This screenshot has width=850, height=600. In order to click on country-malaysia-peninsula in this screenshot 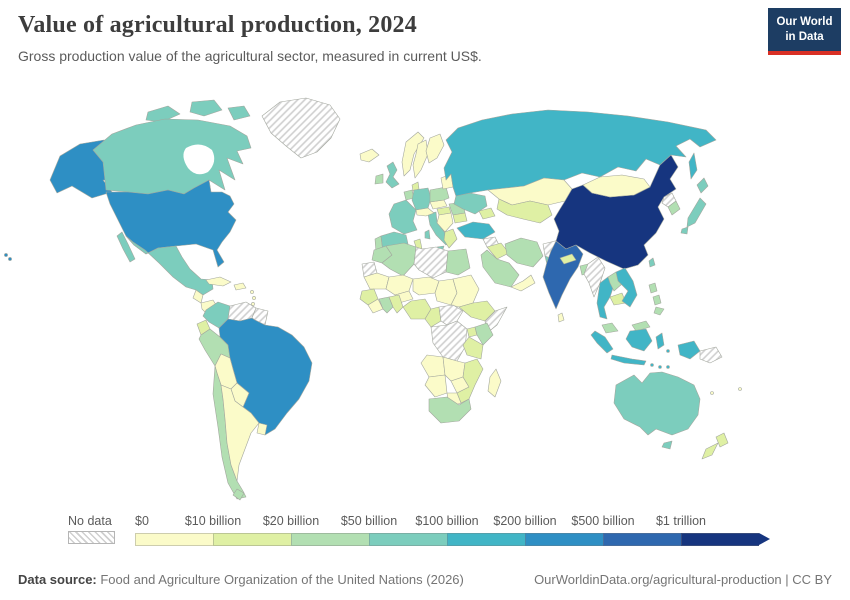, I will do `click(610, 328)`.